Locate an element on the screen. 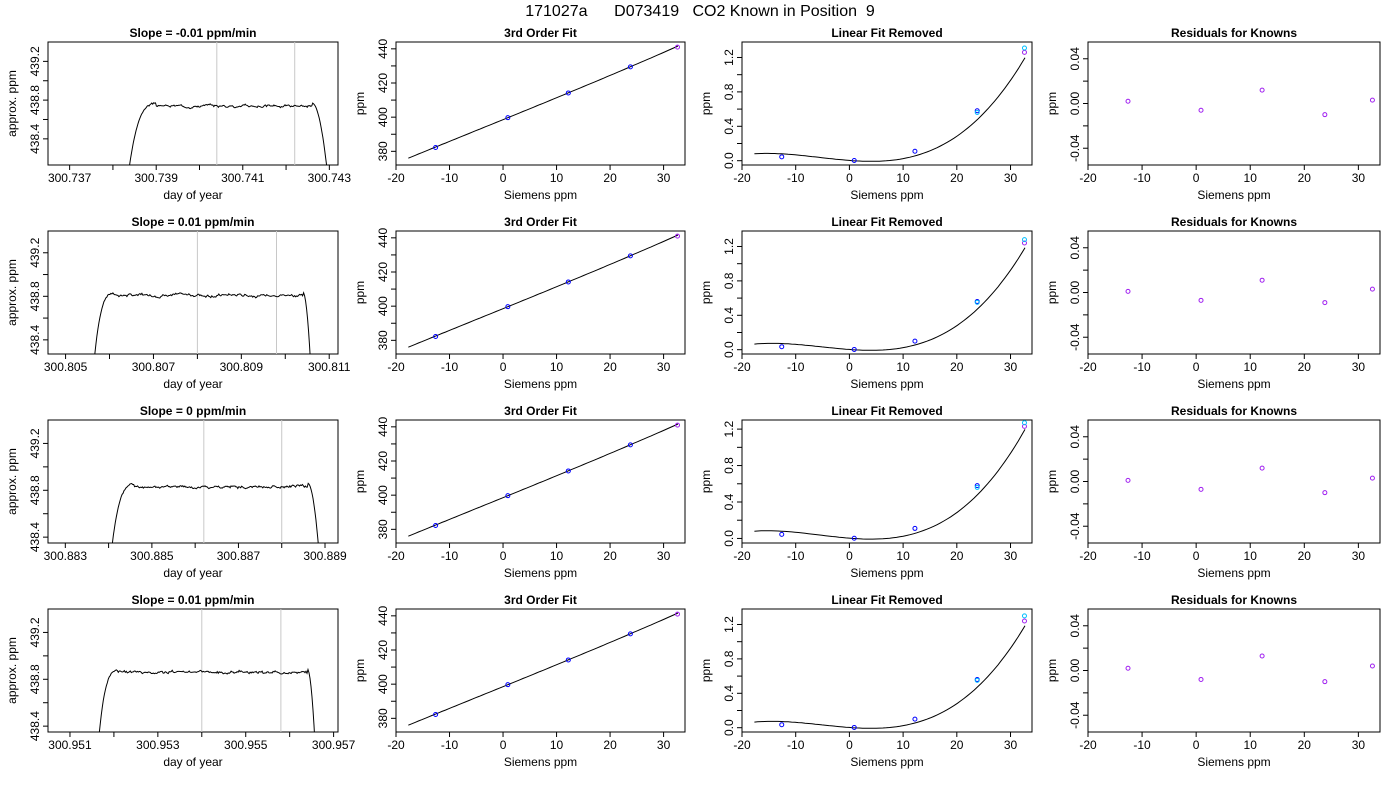  x-tick-label: 300.807 is located at coordinates (154, 367).